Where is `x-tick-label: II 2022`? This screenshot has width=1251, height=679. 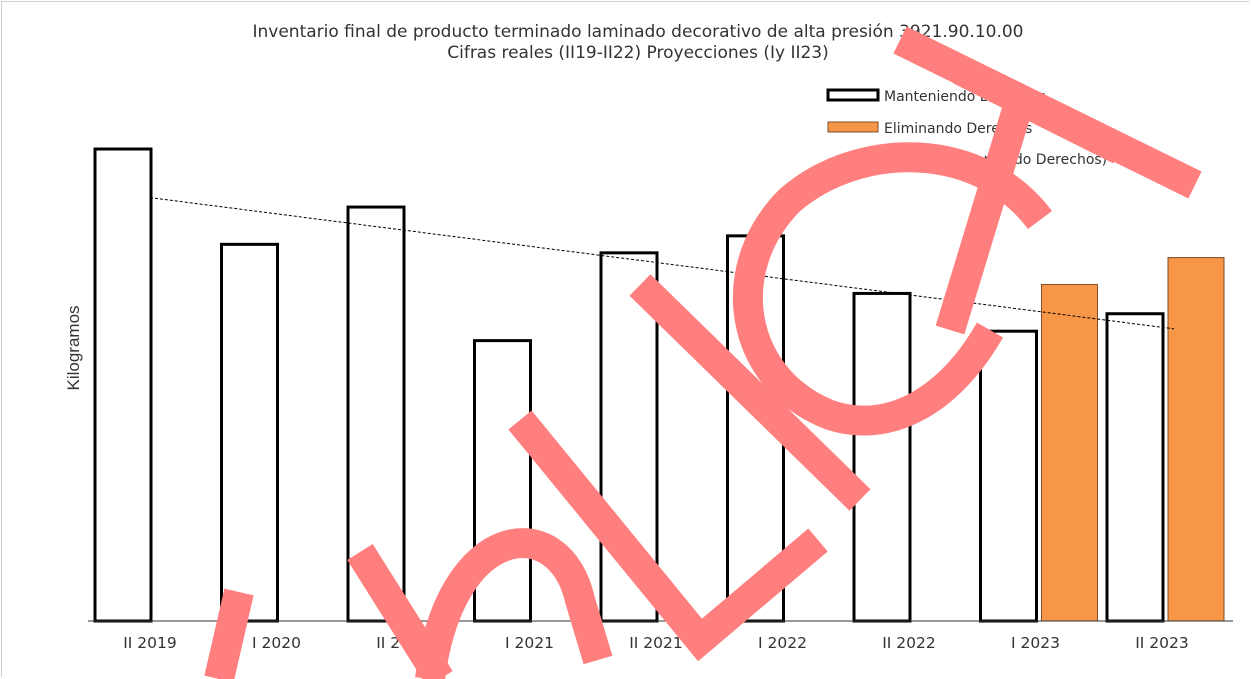
x-tick-label: II 2022 is located at coordinates (909, 643).